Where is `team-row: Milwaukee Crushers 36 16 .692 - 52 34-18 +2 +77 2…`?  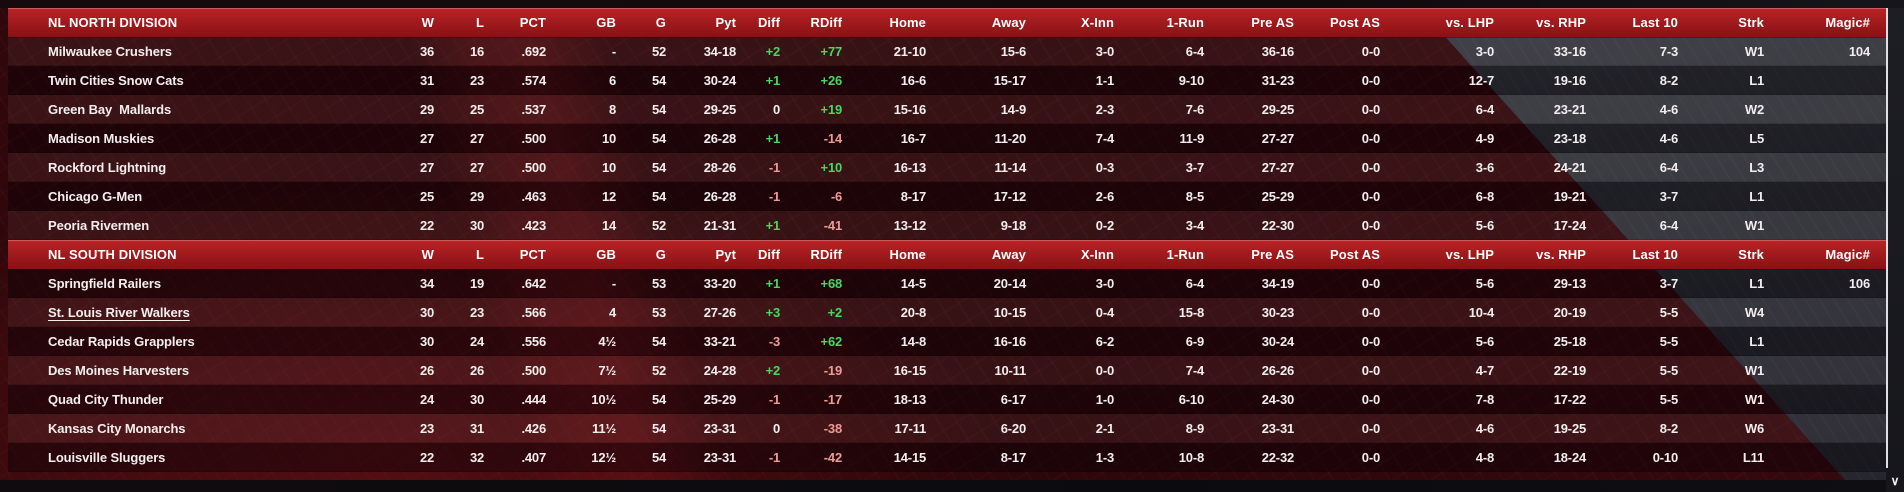
team-row: Milwaukee Crushers 36 16 .692 - 52 34-18 +2 +77 2… is located at coordinates (947, 51).